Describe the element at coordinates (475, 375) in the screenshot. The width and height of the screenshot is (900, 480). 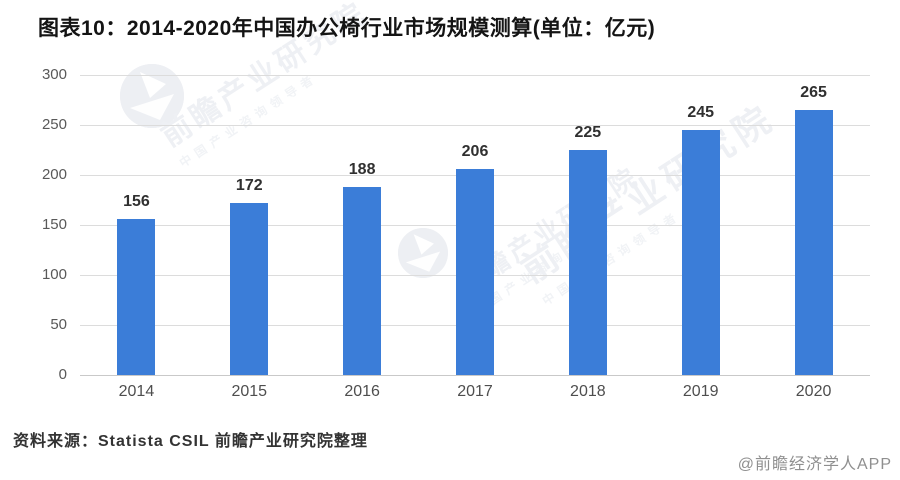
I see `x-axis-line` at that location.